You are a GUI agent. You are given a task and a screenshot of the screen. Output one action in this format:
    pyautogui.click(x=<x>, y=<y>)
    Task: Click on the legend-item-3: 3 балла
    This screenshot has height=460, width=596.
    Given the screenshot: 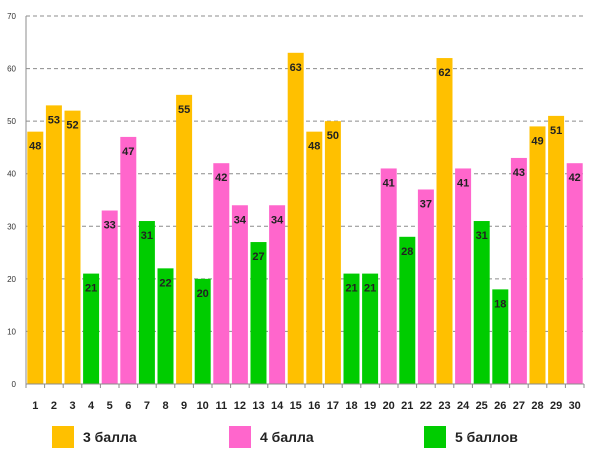 What is the action you would take?
    pyautogui.click(x=94, y=437)
    